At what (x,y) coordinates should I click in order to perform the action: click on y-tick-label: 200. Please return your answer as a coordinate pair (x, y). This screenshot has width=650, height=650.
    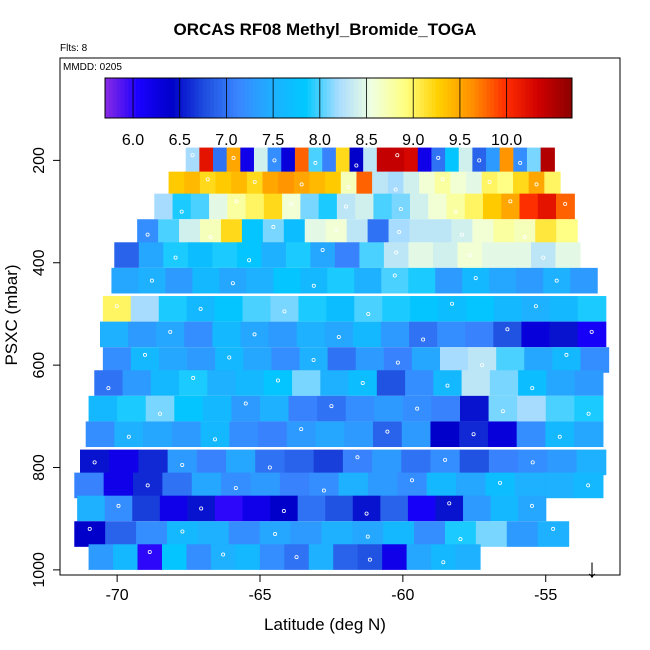
    Looking at the image, I should click on (39, 160).